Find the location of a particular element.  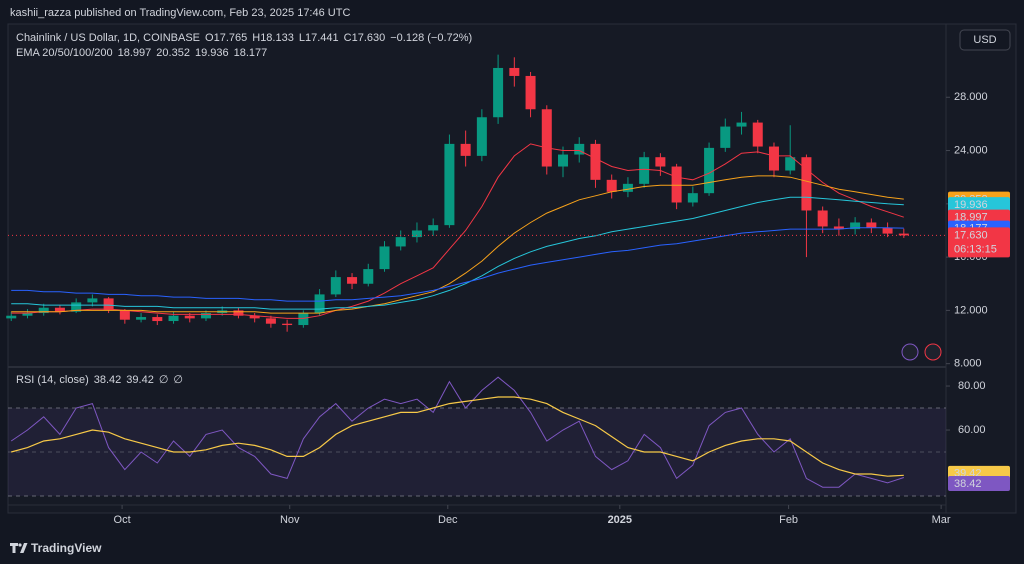

x-tick-label: Mar is located at coordinates (941, 520).